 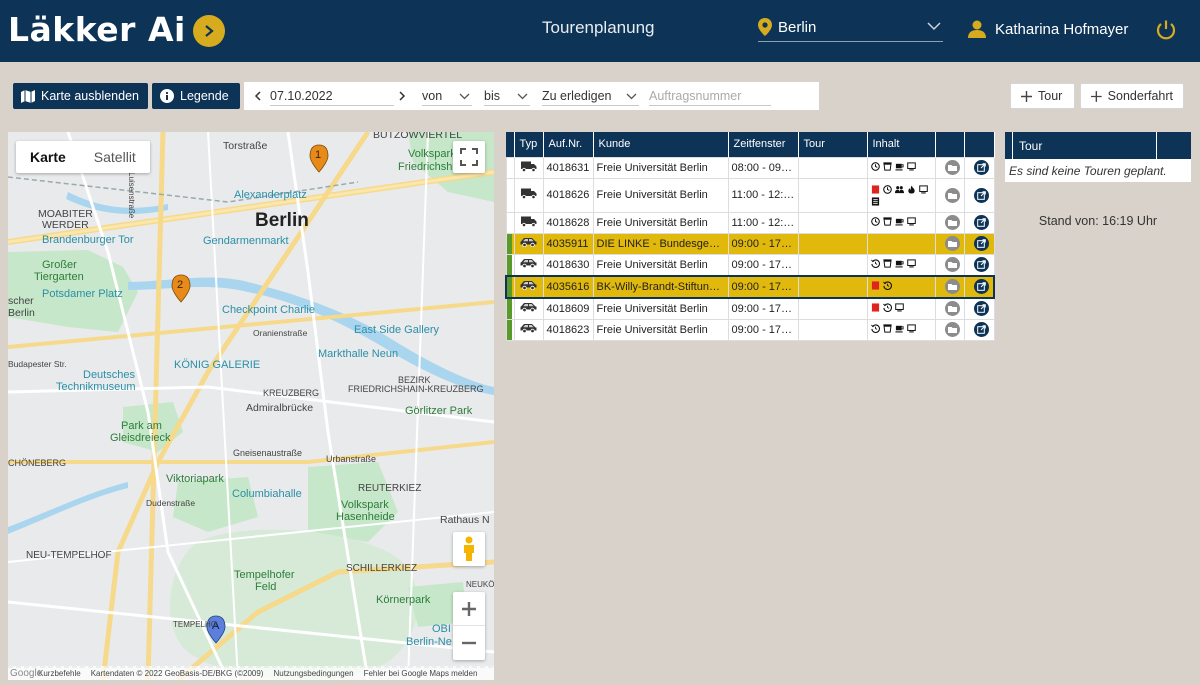 What do you see at coordinates (37, 463) in the screenshot?
I see `map-label: CHÖNEBERG` at bounding box center [37, 463].